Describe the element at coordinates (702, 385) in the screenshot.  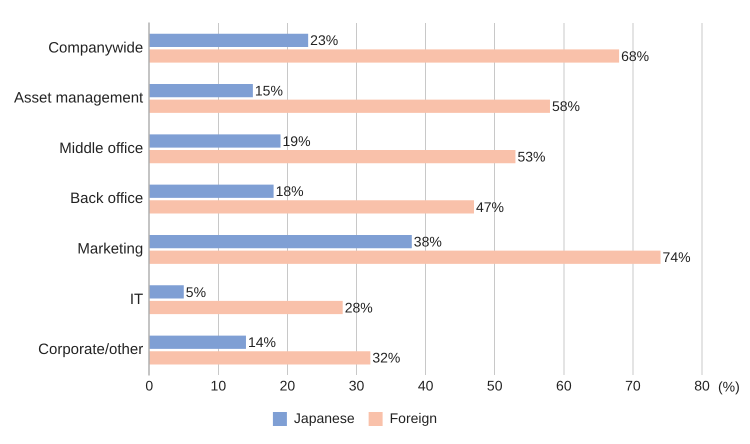
I see `x-tick-label: 80` at that location.